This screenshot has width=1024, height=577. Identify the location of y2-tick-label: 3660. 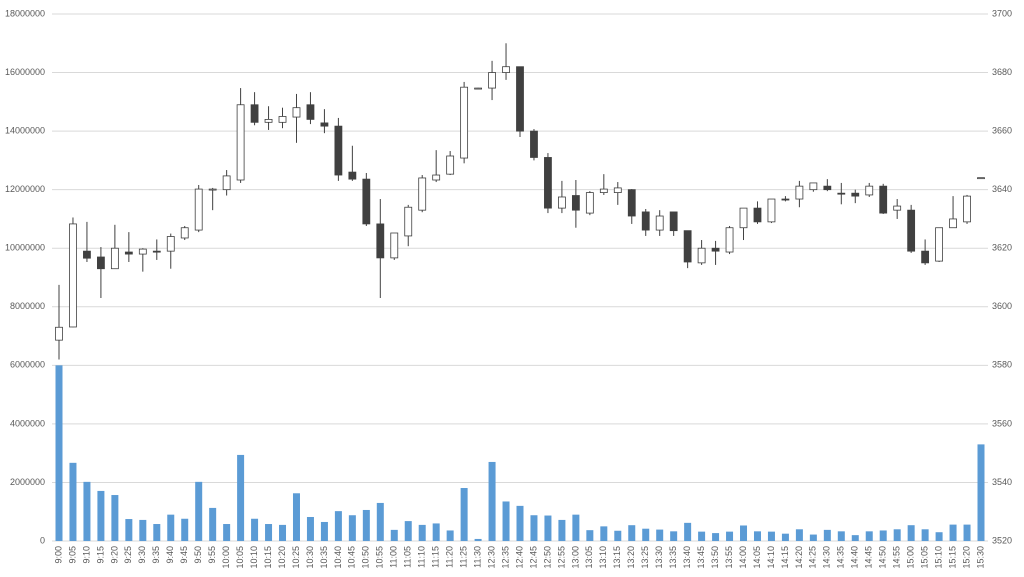
(1002, 130).